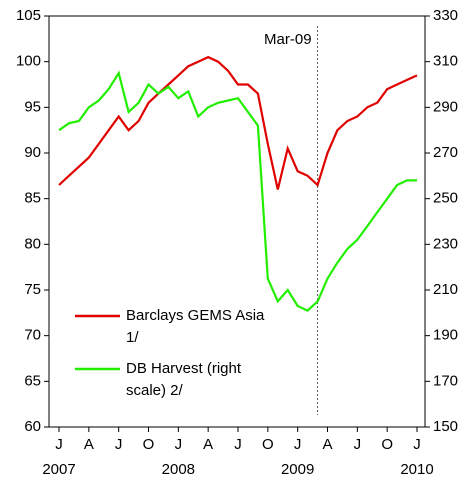 The width and height of the screenshot is (473, 489). Describe the element at coordinates (28, 15) in the screenshot. I see `y-tick-label: 105` at that location.